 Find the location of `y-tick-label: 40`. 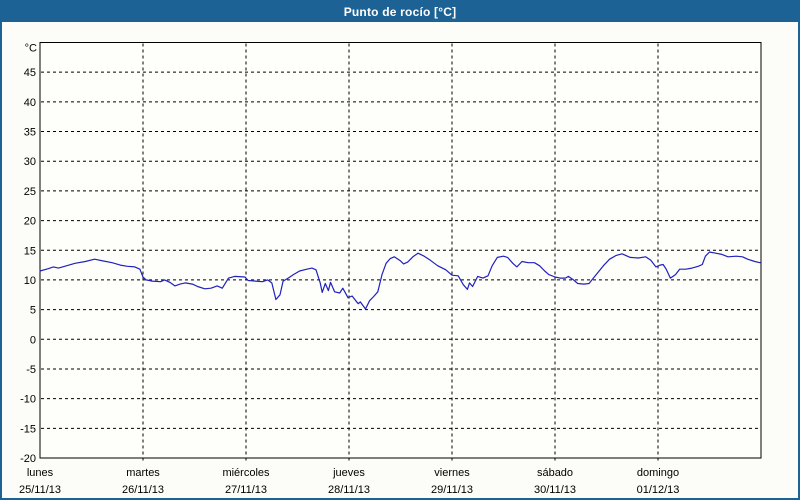

y-tick-label: 40 is located at coordinates (30, 103).